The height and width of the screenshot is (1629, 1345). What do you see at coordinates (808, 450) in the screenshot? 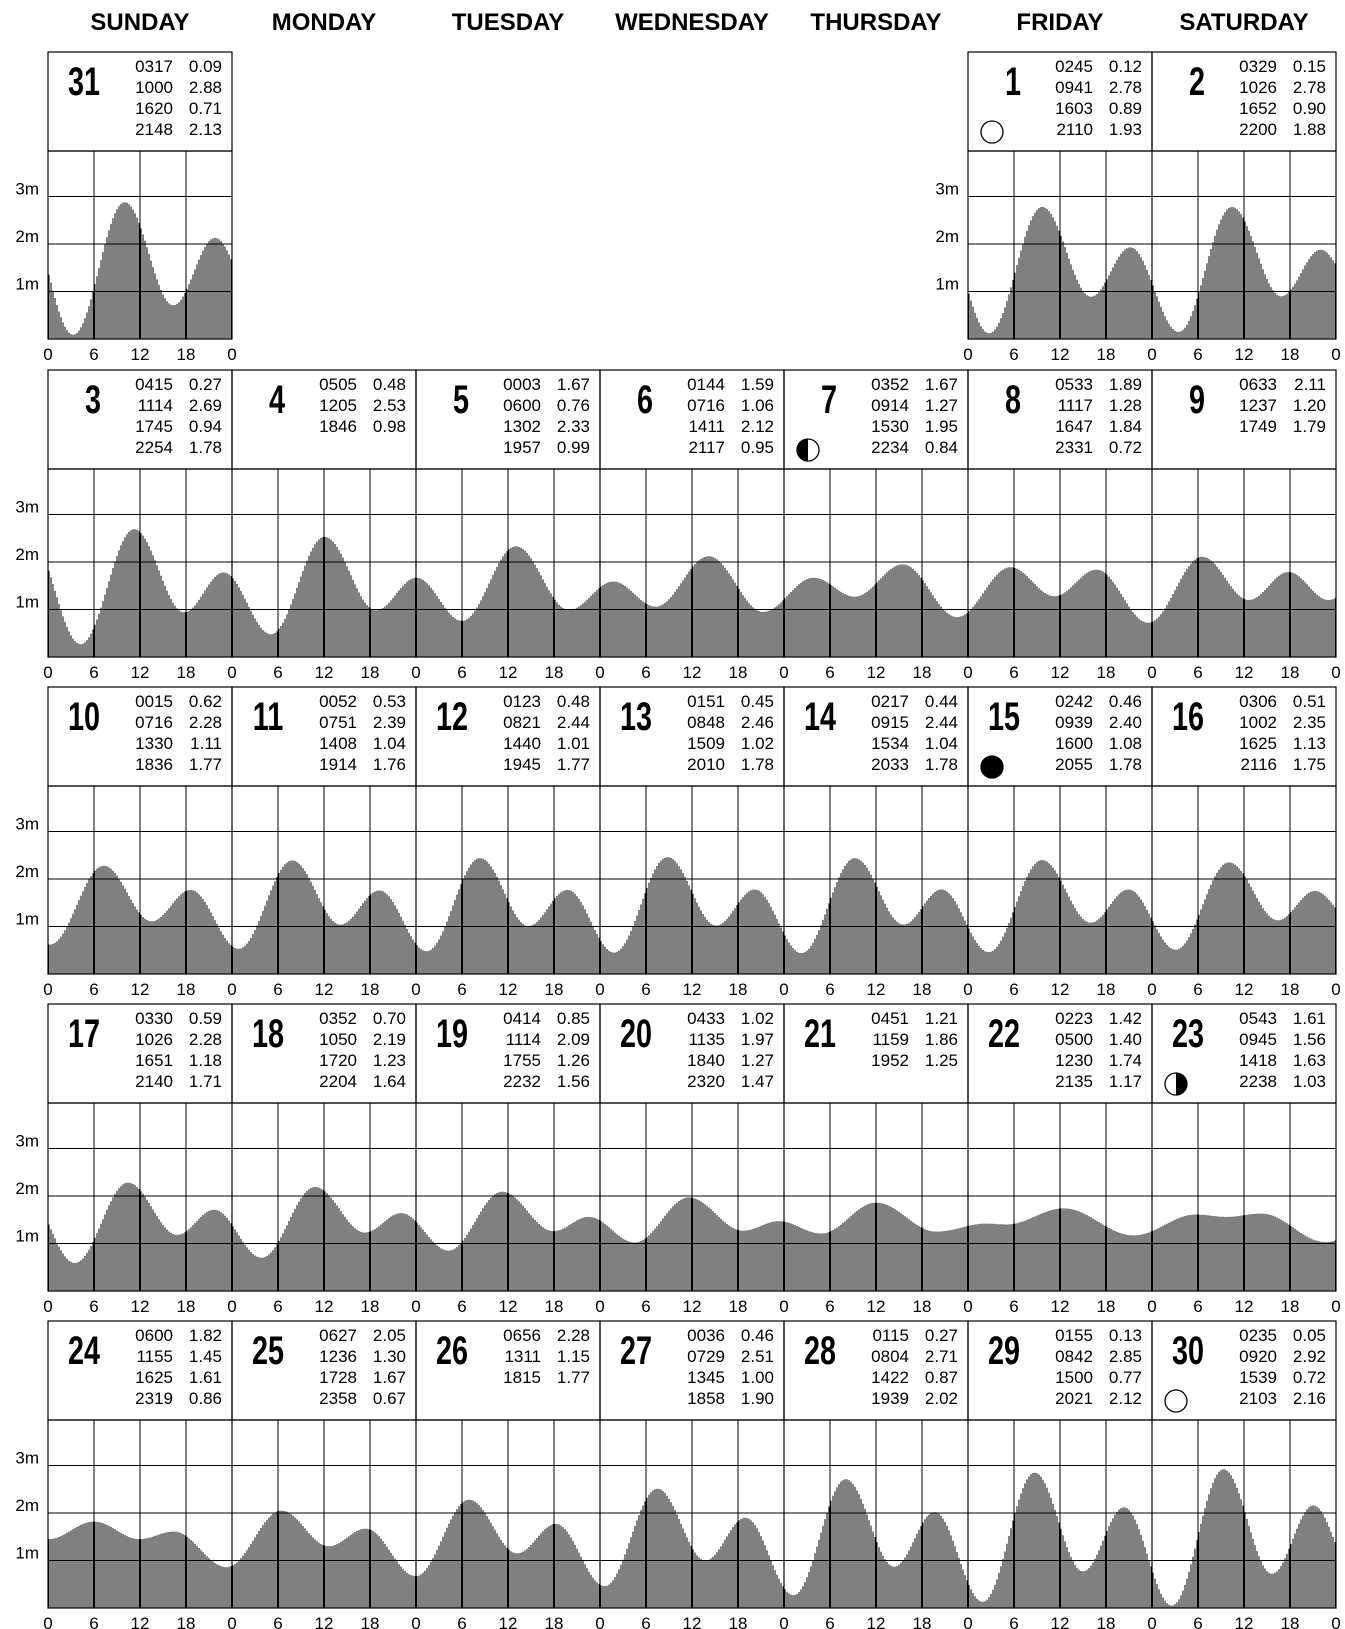
I see `first-quarter-moon-icon` at bounding box center [808, 450].